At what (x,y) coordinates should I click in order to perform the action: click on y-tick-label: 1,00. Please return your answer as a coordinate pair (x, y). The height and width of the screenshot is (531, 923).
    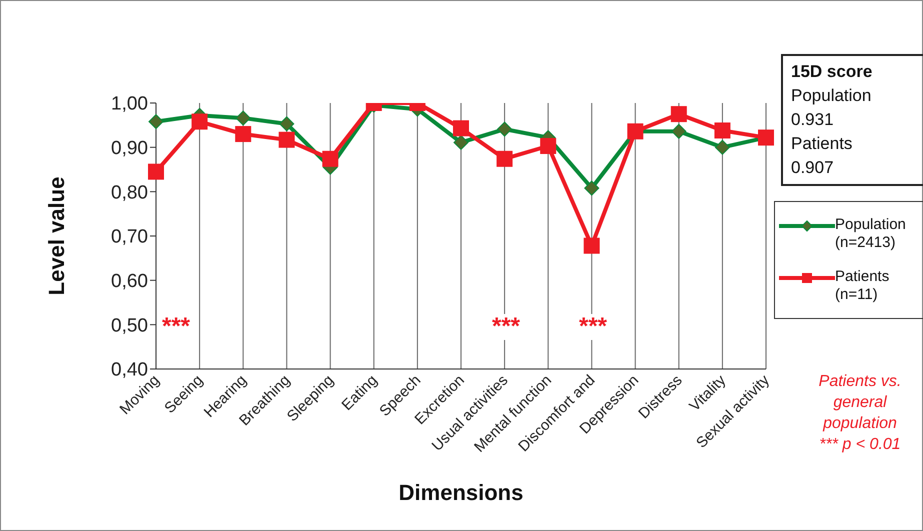
    Looking at the image, I should click on (129, 104).